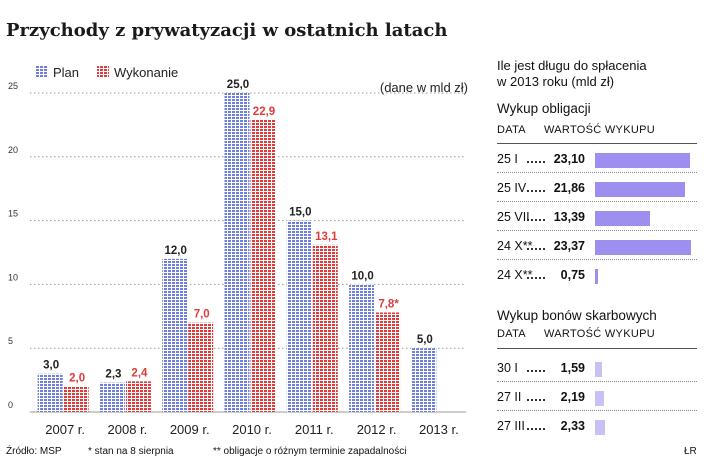  Describe the element at coordinates (42, 72) in the screenshot. I see `legend-plan-swatch` at that location.